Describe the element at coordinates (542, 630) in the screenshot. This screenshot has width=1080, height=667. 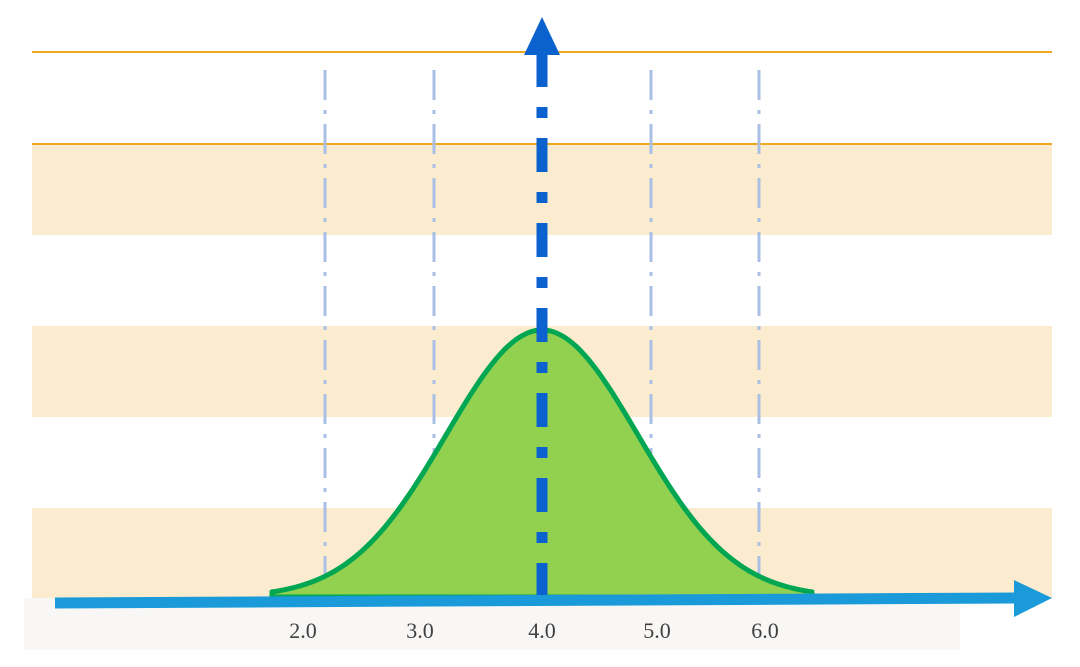
I see `tick-label: 4.0` at that location.